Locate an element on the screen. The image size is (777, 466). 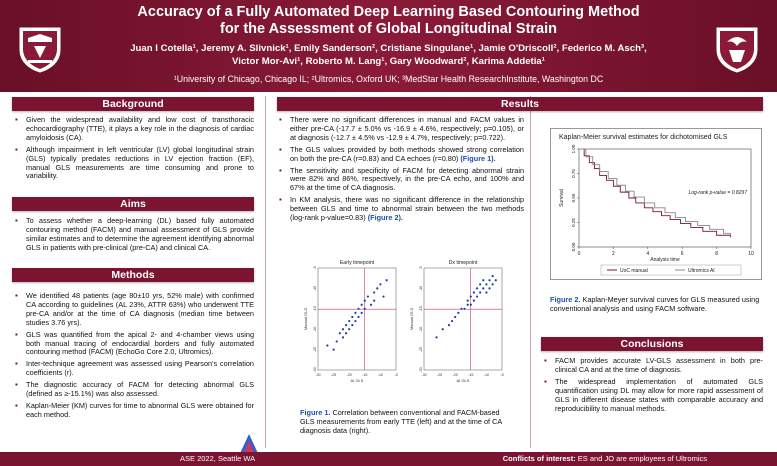
y-tick-label: -30 is located at coordinates (315, 369).